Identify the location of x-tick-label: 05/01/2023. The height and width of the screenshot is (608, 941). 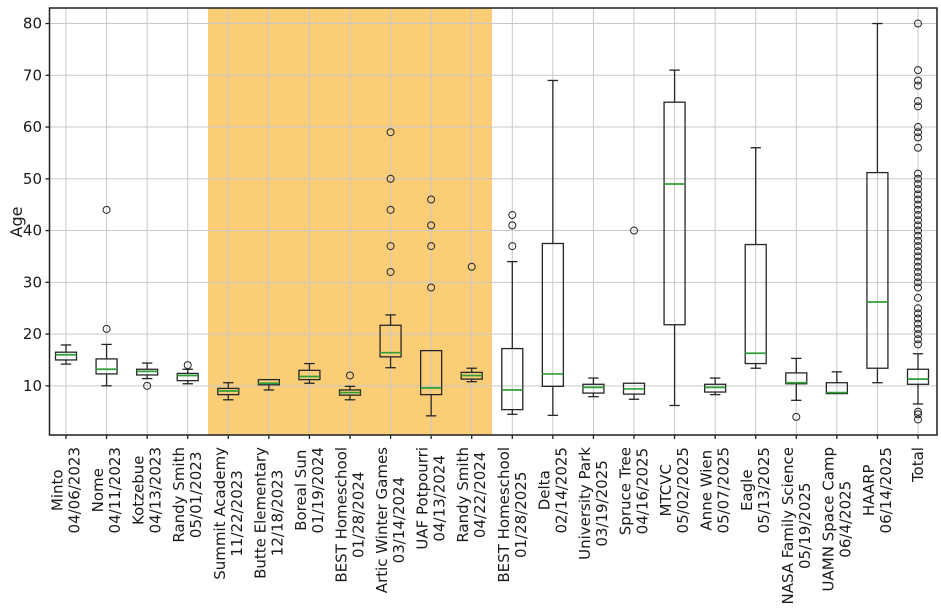
(196, 495).